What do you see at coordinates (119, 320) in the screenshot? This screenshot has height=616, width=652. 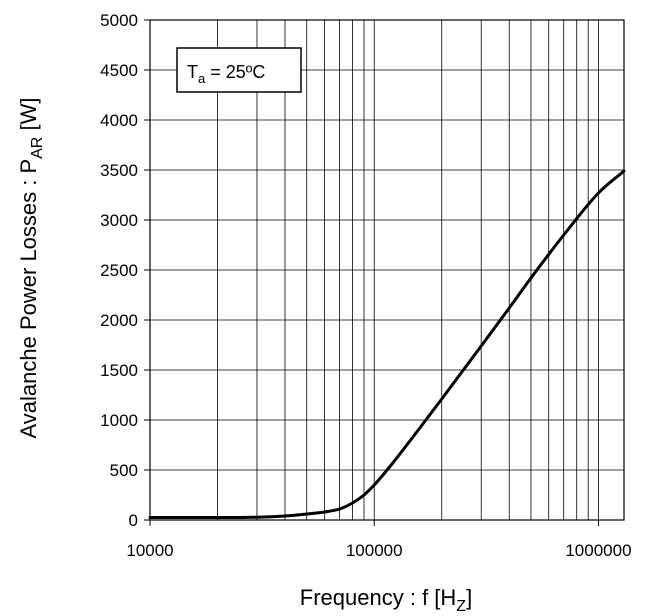 I see `y-tick-label: 2000` at bounding box center [119, 320].